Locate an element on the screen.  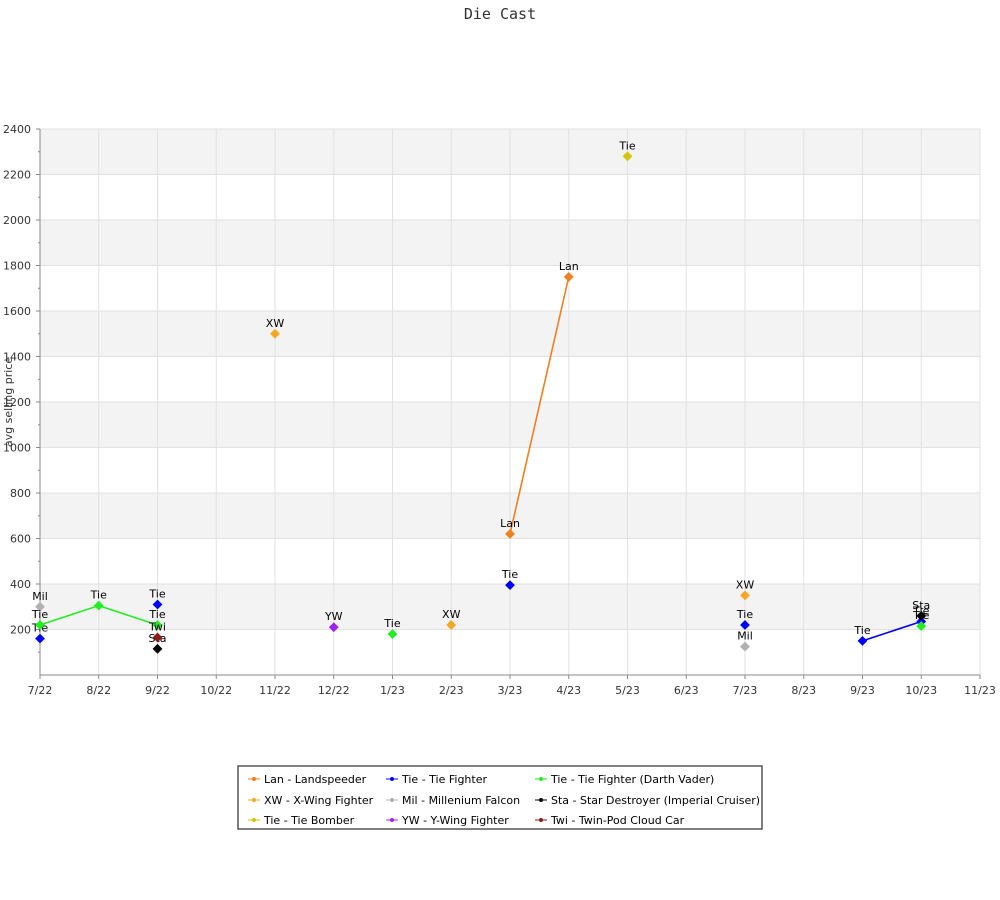
legend-item: XW - X-Wing Fighter is located at coordinates (311, 800).